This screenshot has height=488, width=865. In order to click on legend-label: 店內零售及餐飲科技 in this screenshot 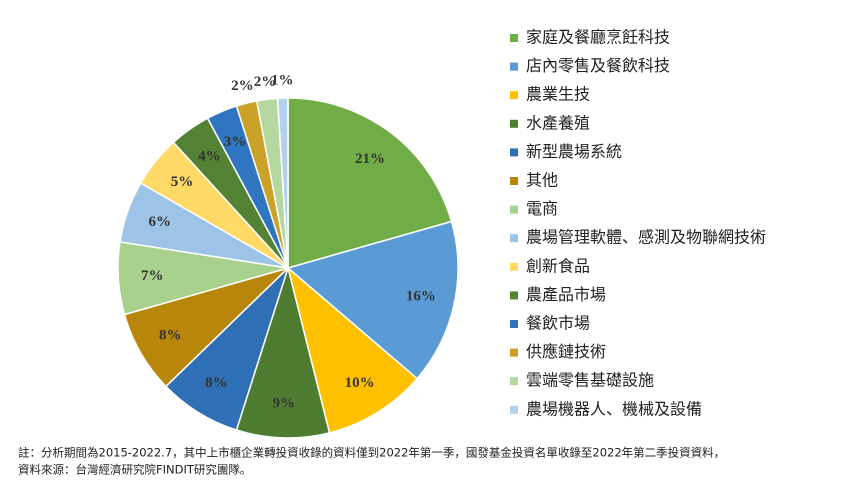, I will do `click(598, 65)`.